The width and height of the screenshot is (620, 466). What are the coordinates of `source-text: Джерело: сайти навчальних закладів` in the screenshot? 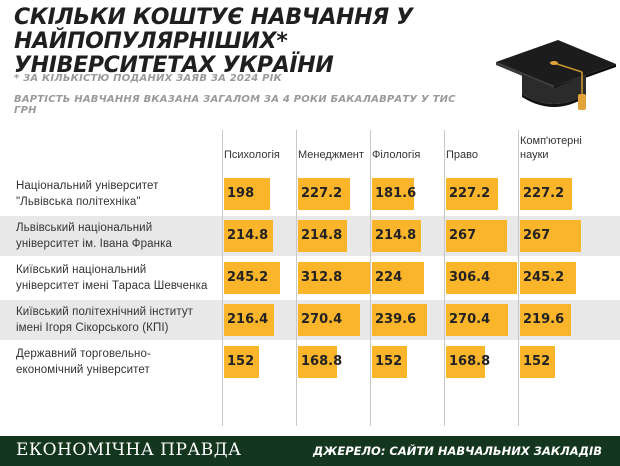 It's located at (457, 451).